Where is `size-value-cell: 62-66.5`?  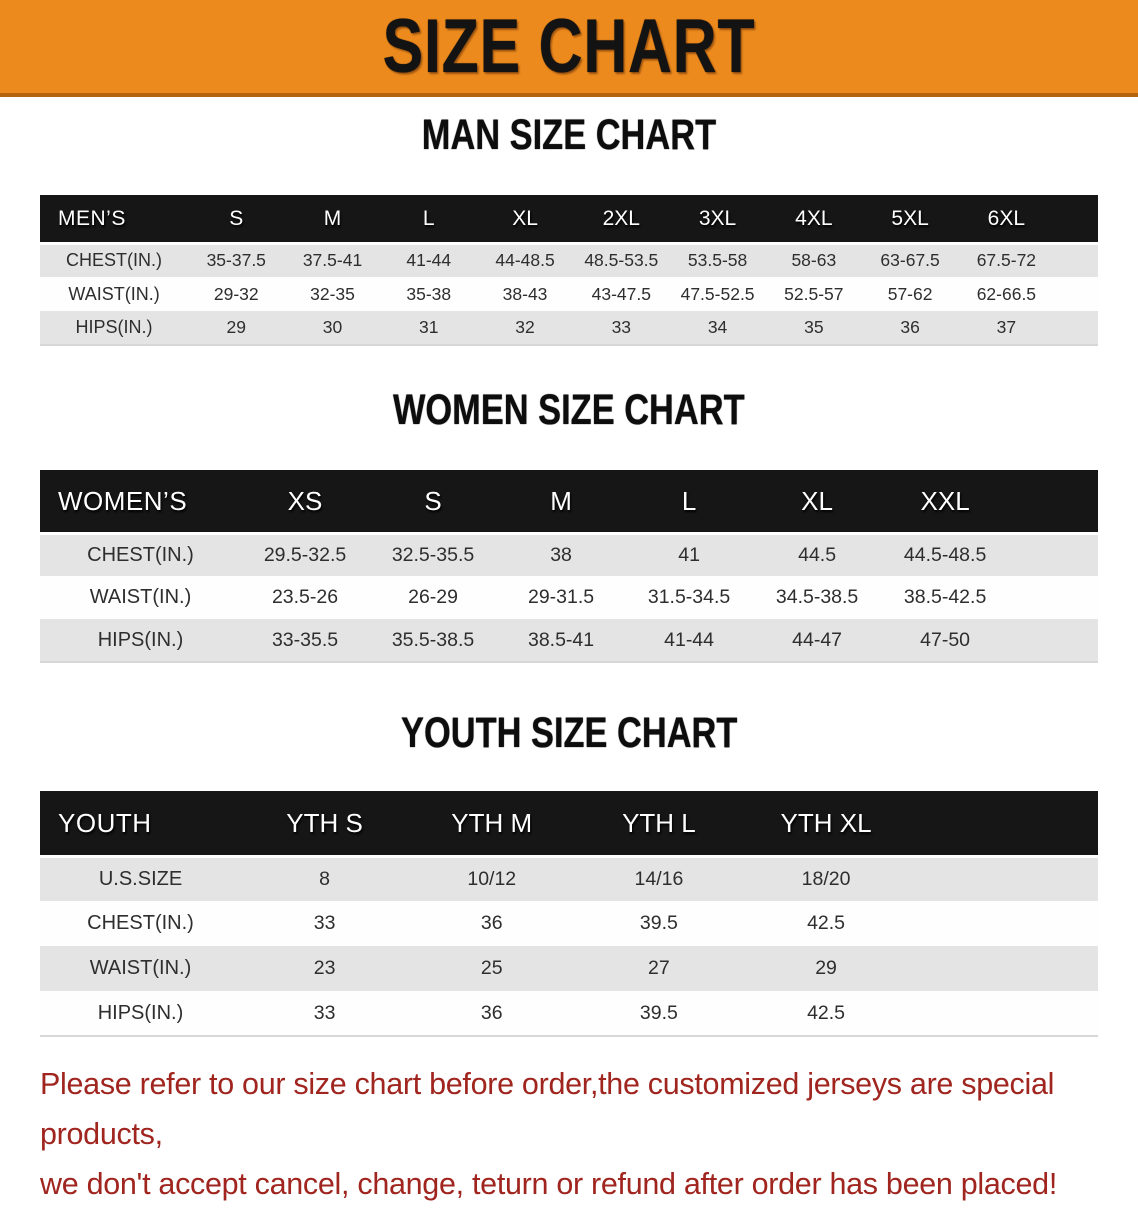
size-value-cell: 62-66.5 is located at coordinates (1006, 294).